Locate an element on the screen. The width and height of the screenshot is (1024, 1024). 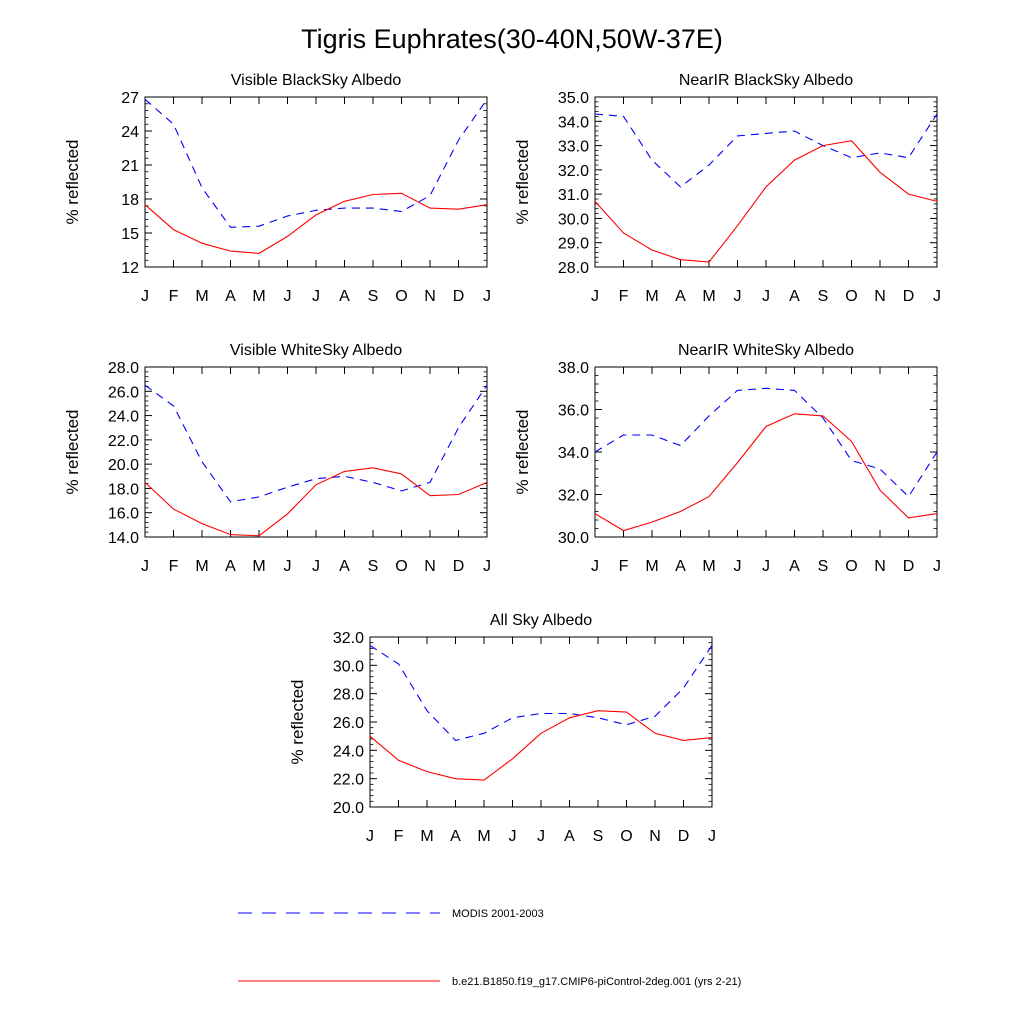
panel-title: Visible WhiteSky Albedo is located at coordinates (316, 350).